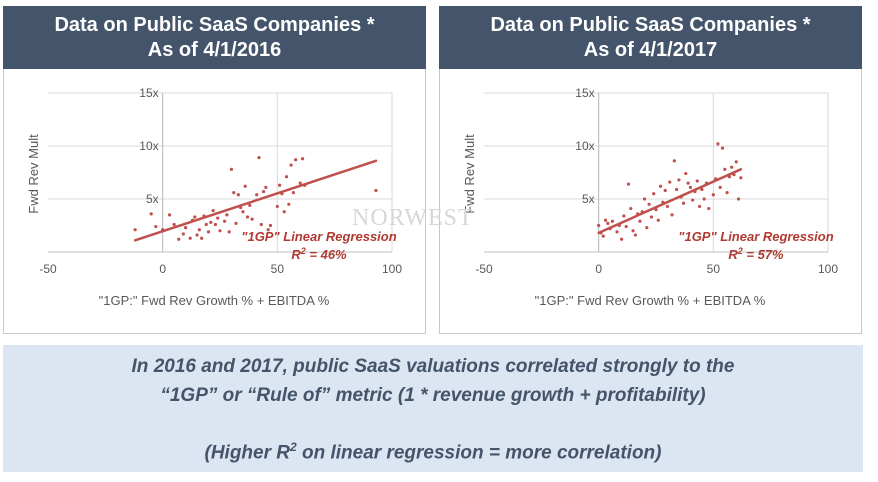 The width and height of the screenshot is (878, 482). Describe the element at coordinates (479, 453) in the screenshot. I see `summary-line-3-suffix: on linear regression = more correlation)` at that location.